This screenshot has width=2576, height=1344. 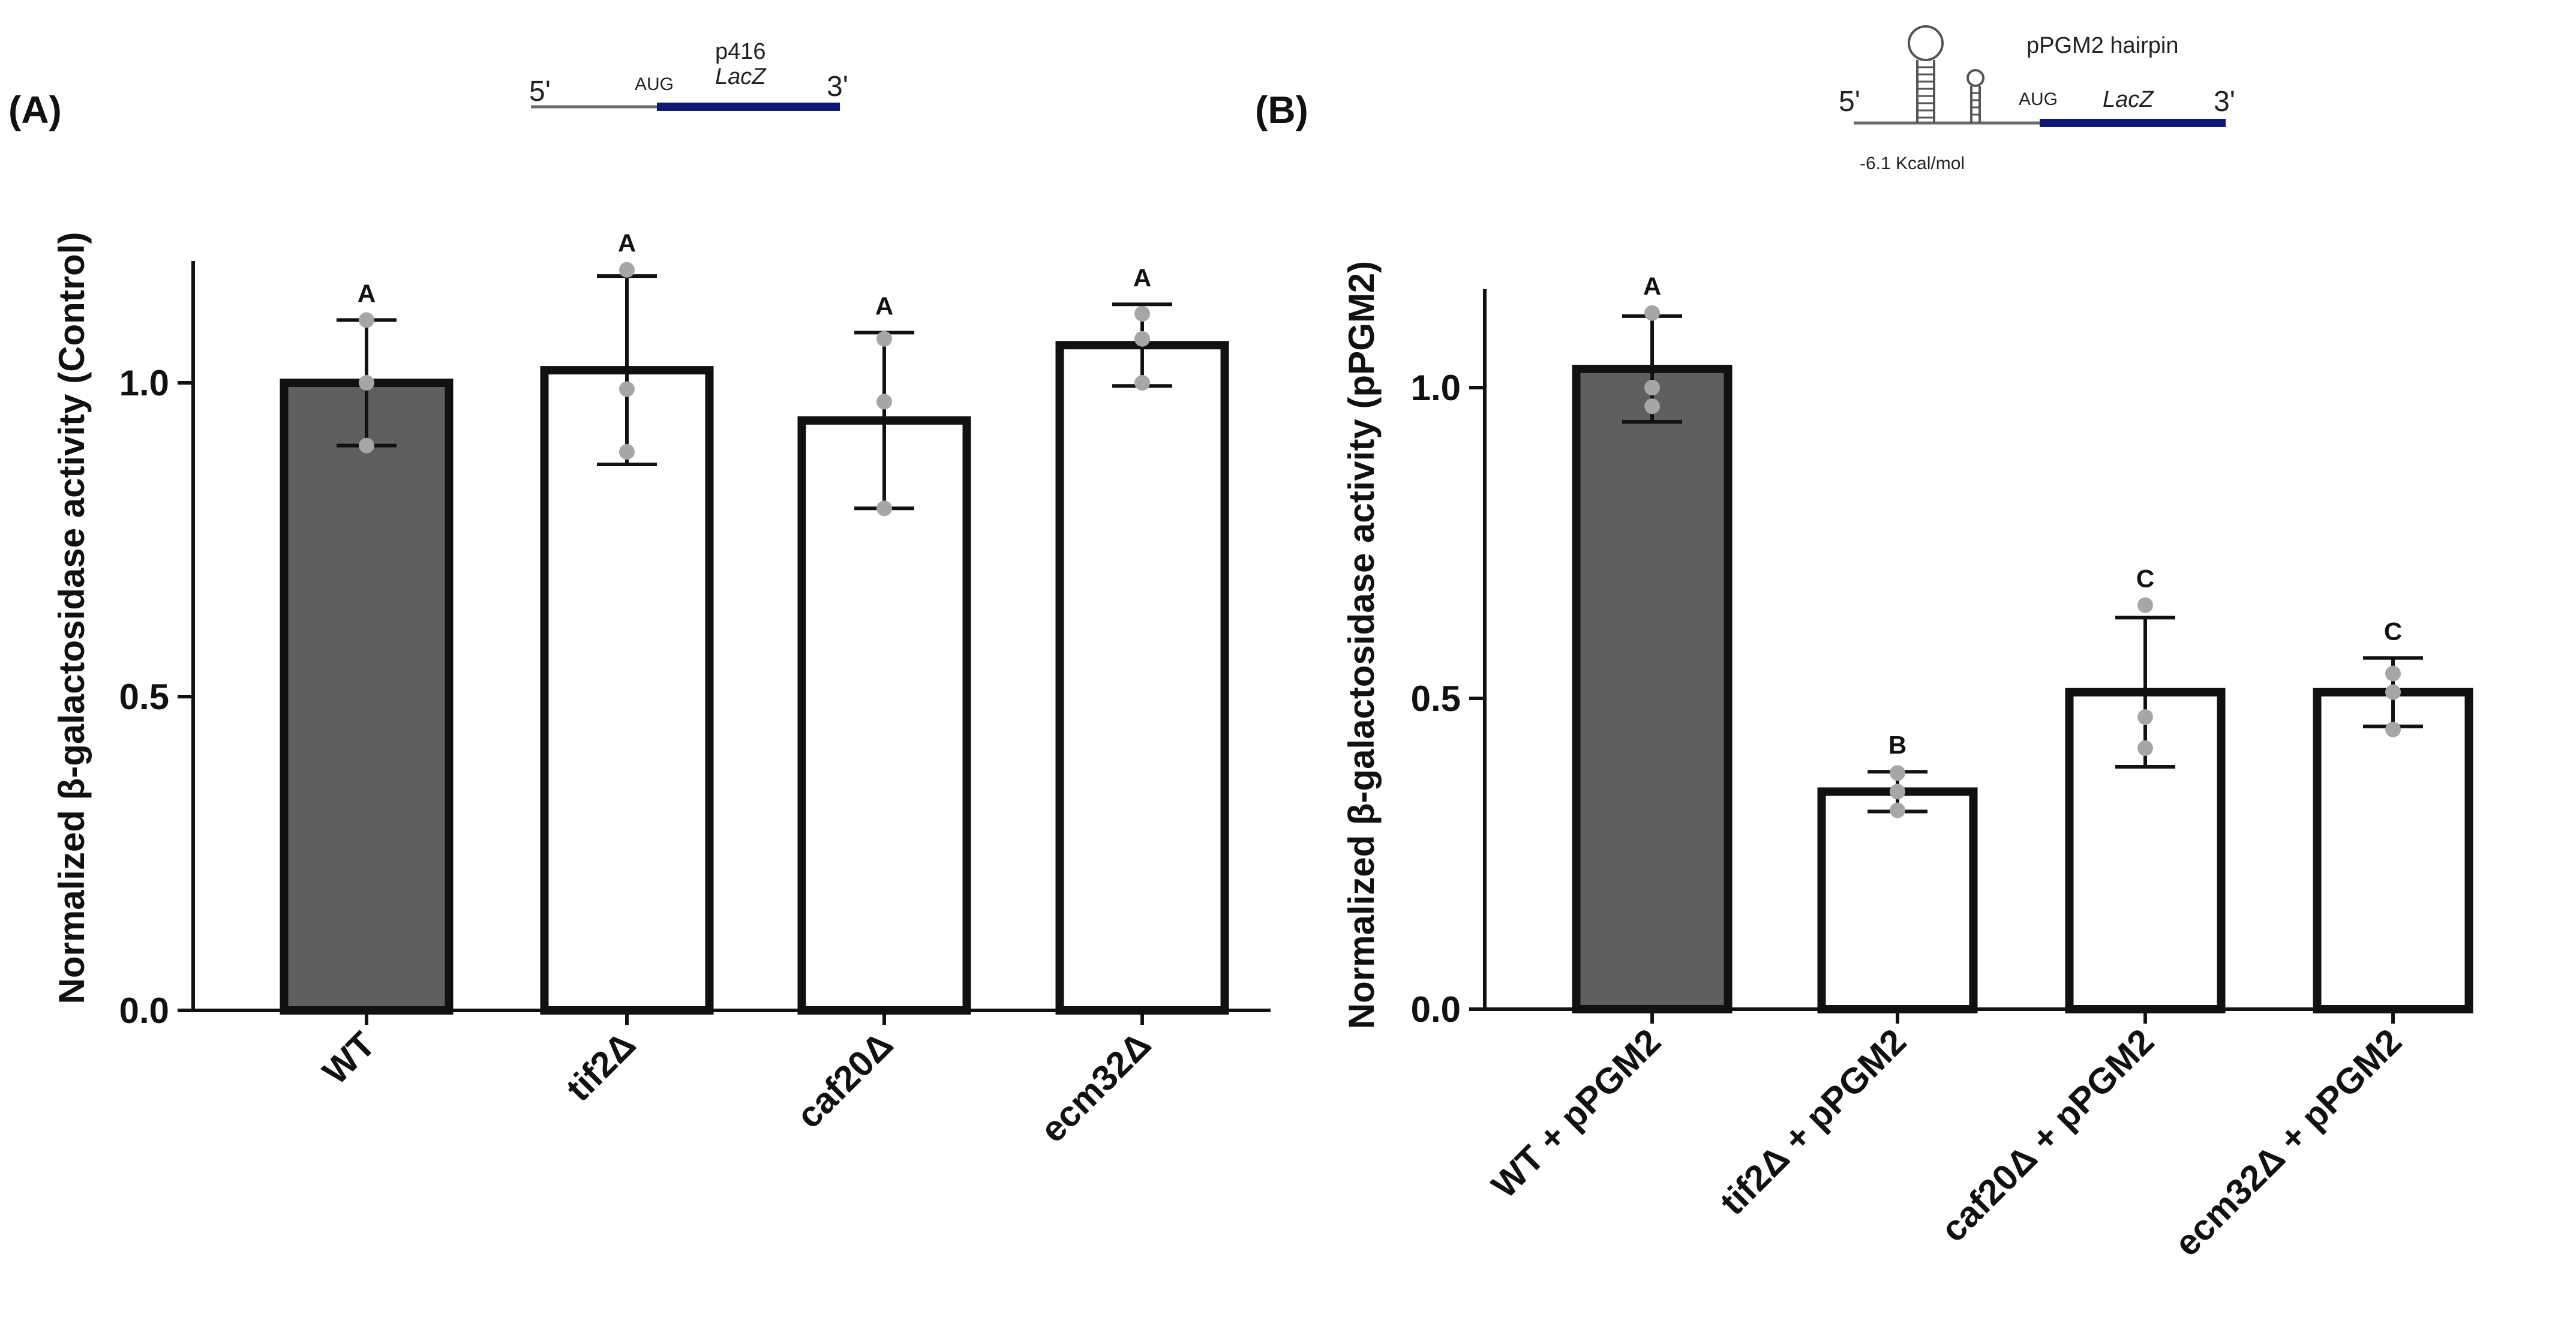 What do you see at coordinates (1850, 102) in the screenshot?
I see `panel-b-five-prime: 5'` at bounding box center [1850, 102].